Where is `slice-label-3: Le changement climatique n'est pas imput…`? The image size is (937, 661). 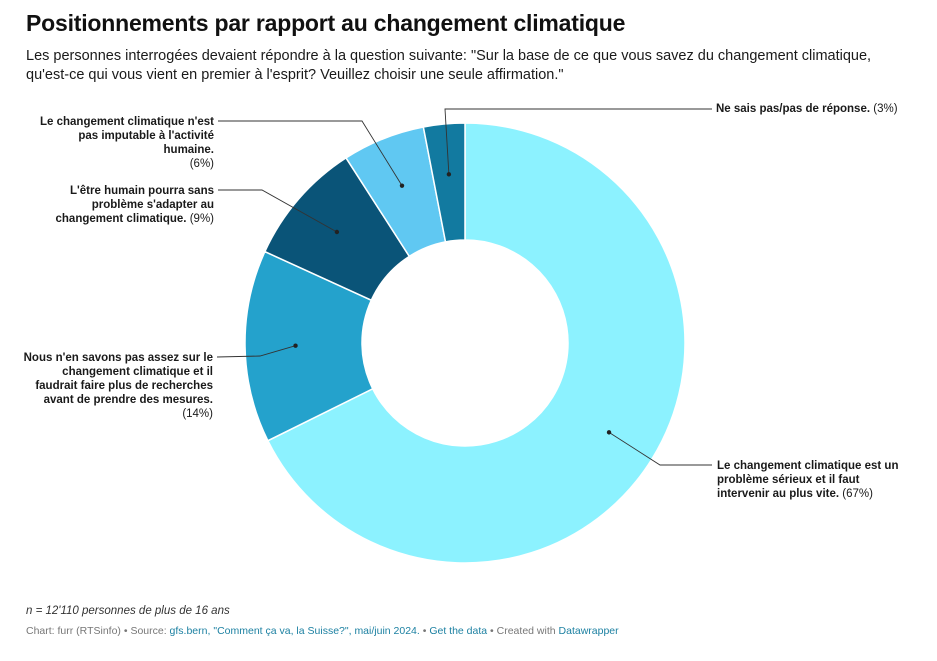 slice-label-3: Le changement climatique n'est pas imput… is located at coordinates (120, 143).